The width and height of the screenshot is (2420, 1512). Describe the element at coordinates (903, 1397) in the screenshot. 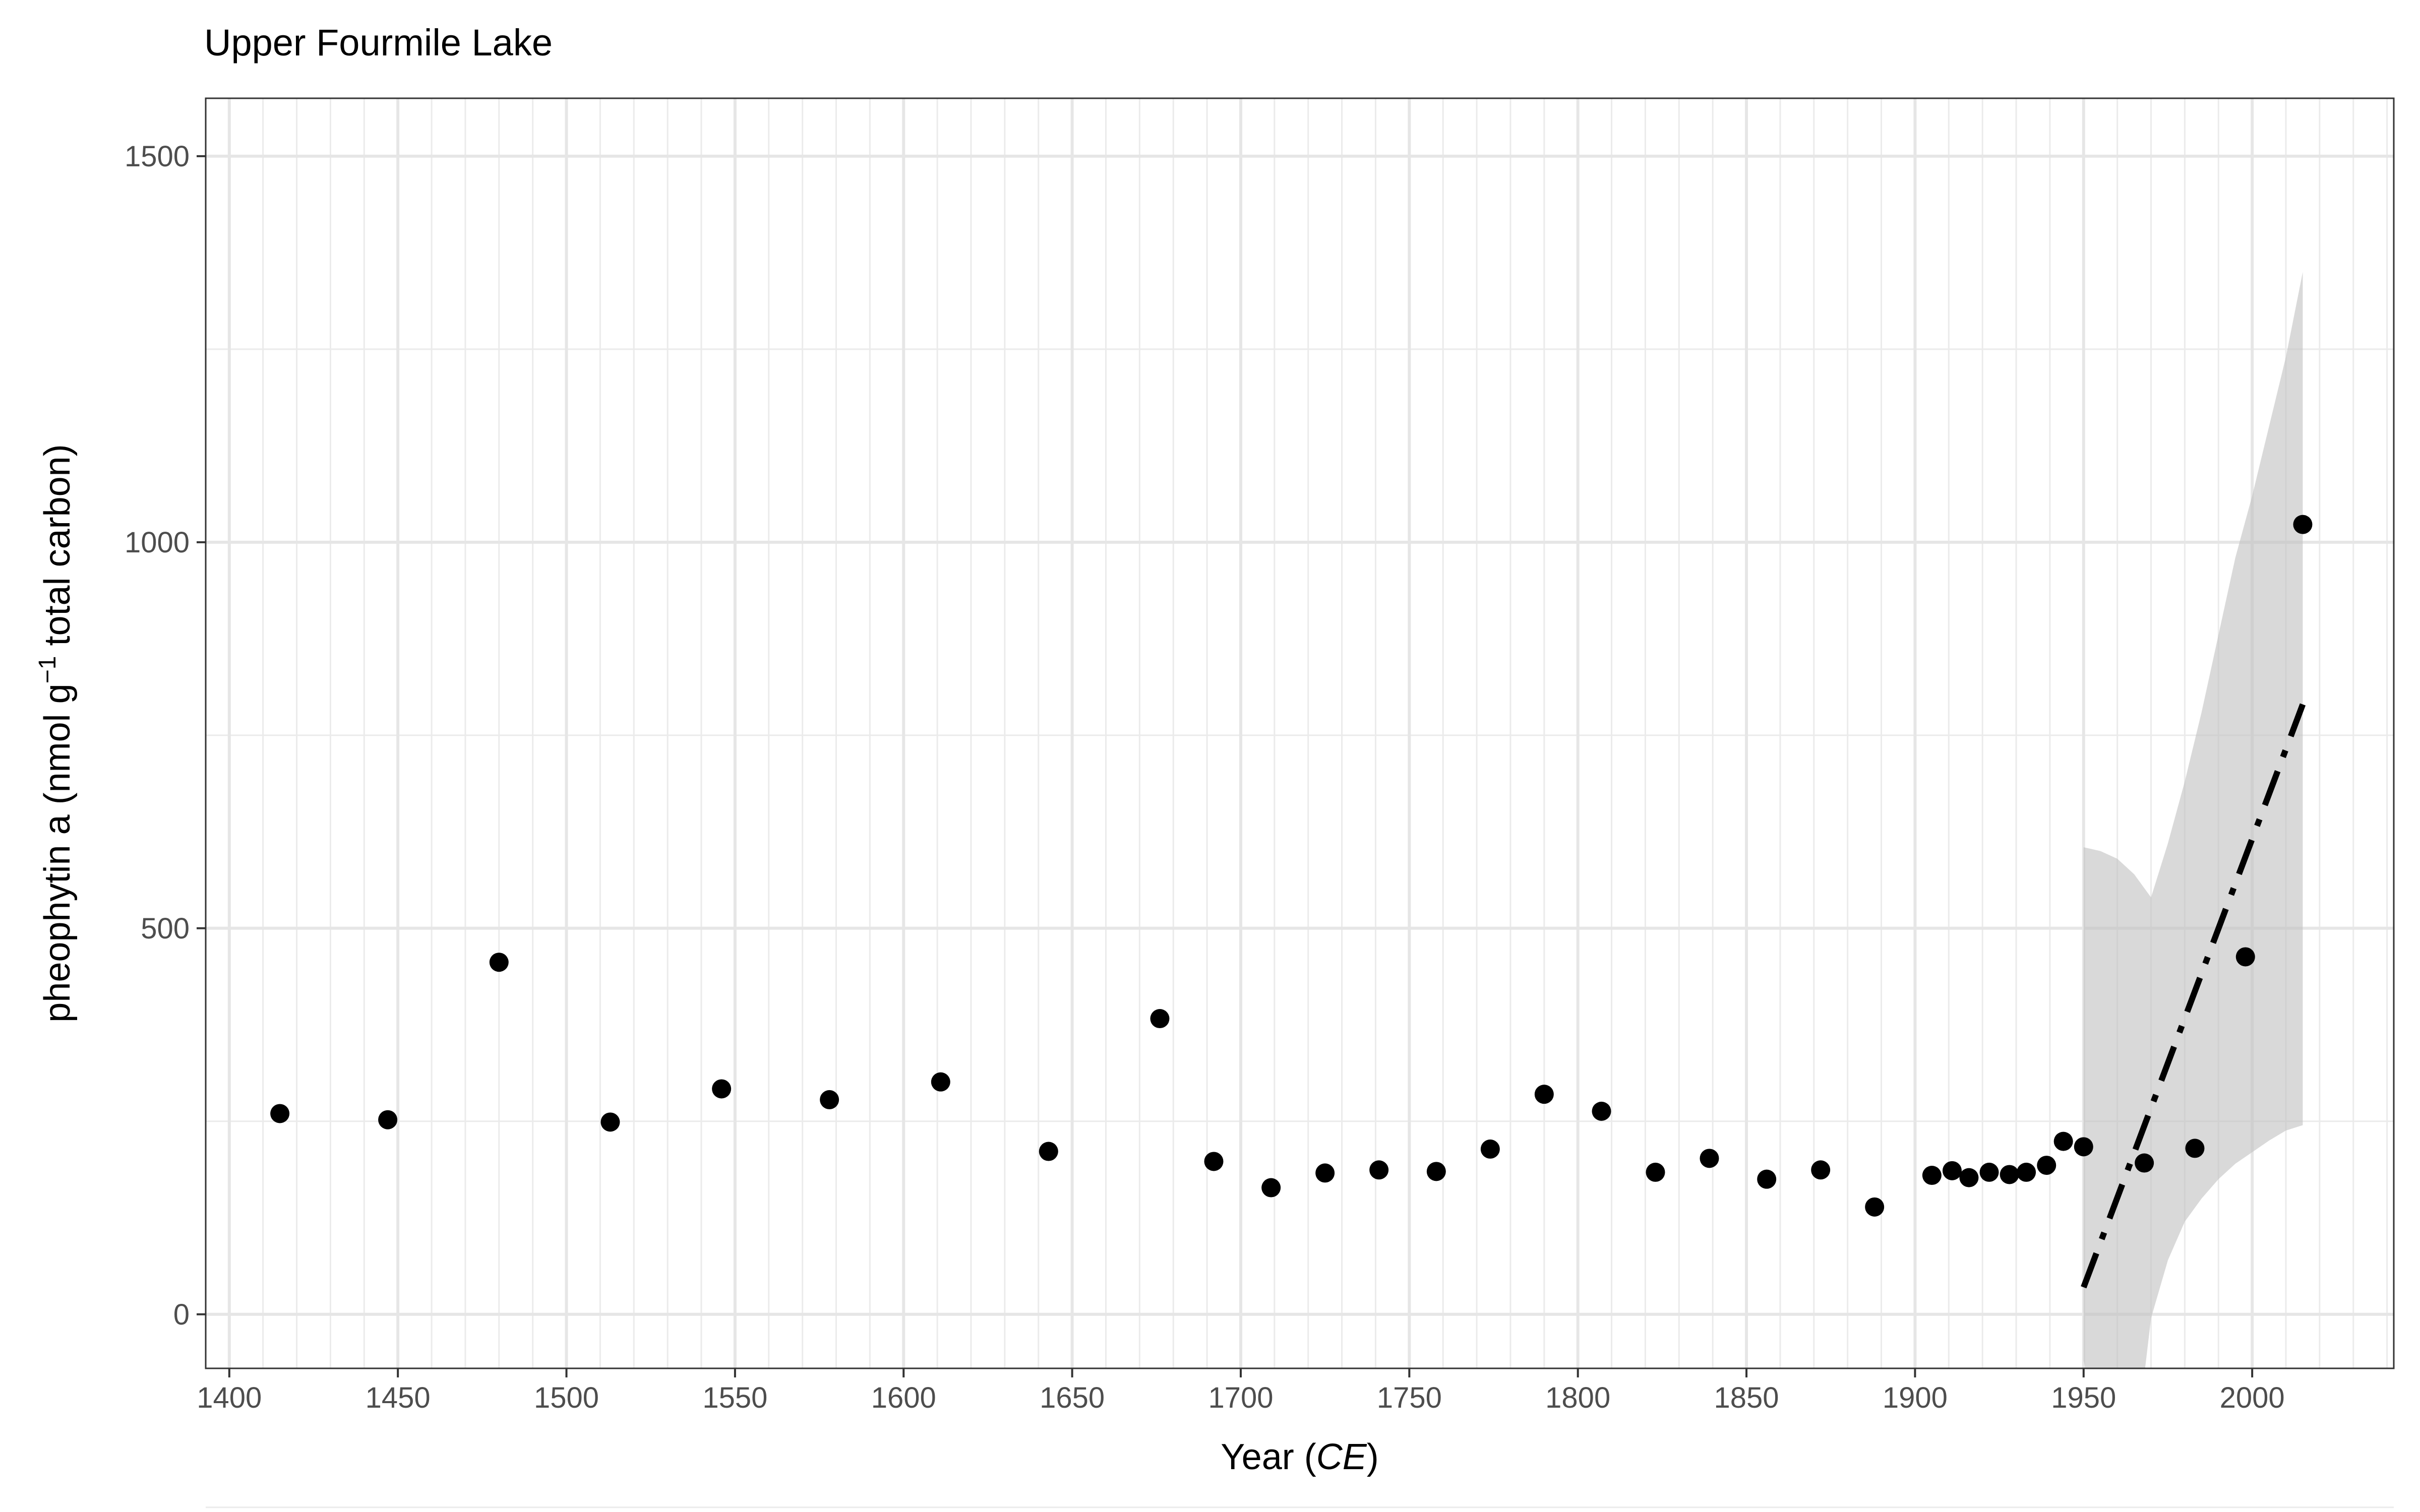

I see `x-tick-label: 1600` at that location.